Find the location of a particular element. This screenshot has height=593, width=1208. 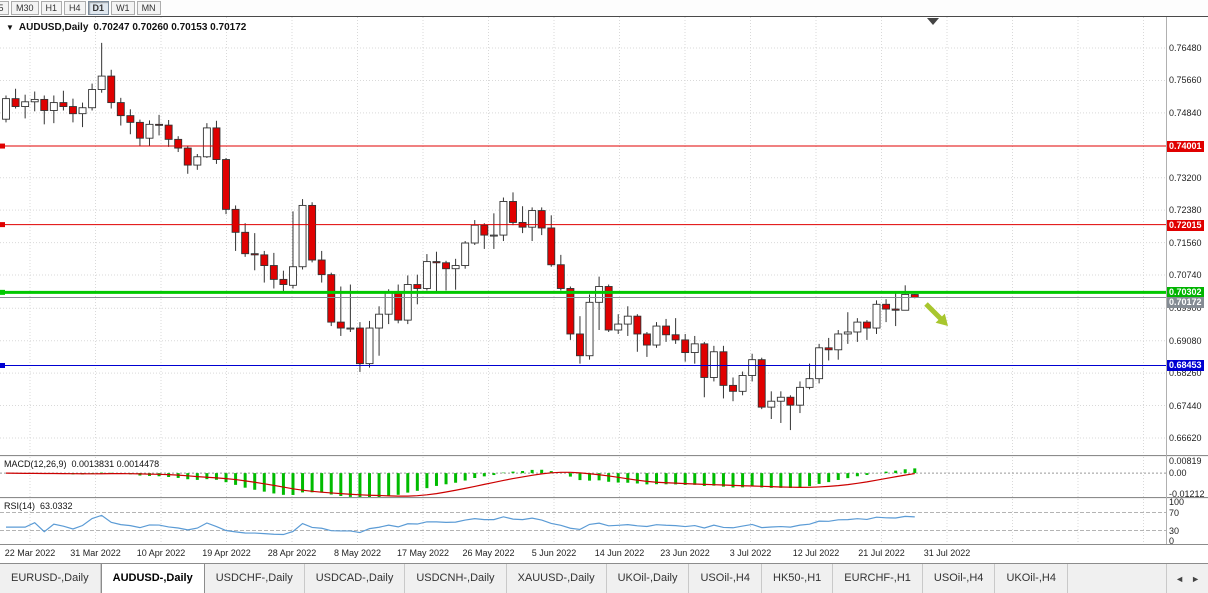

rsi-pane-container is located at coordinates (583, 521).